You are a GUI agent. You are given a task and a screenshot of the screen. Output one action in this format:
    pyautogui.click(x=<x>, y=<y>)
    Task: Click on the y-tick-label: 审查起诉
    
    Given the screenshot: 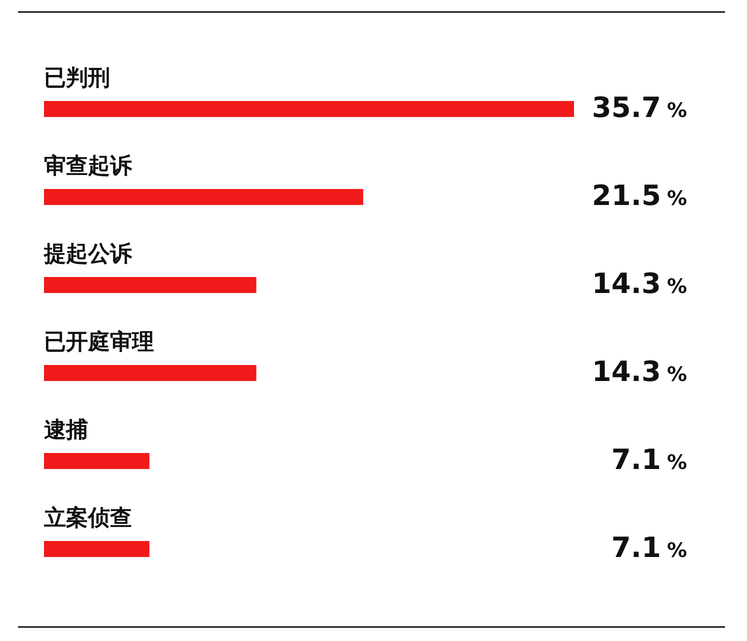 What is the action you would take?
    pyautogui.click(x=88, y=166)
    